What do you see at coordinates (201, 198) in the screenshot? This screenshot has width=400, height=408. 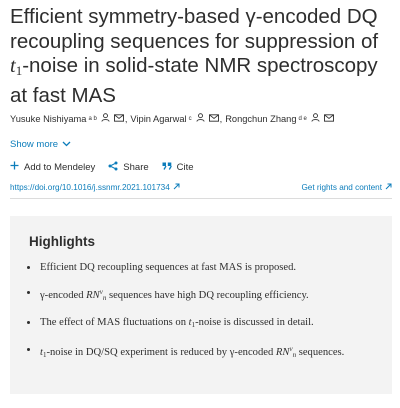 I see `divider` at bounding box center [201, 198].